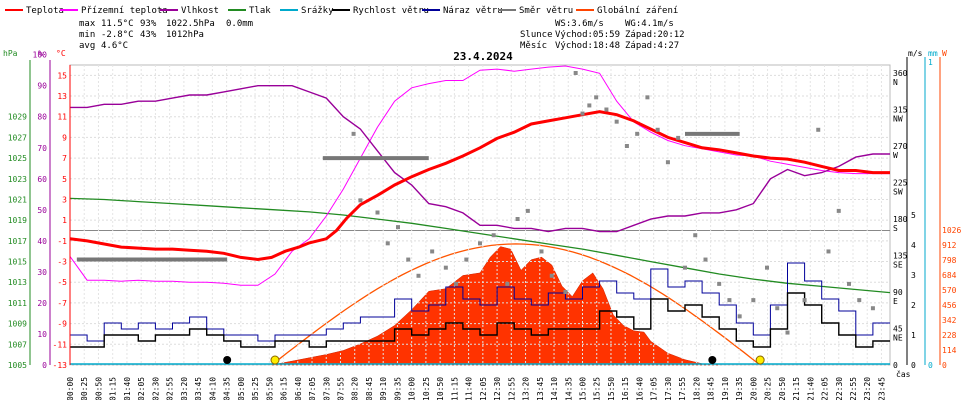  What do you see at coordinates (17, 158) in the screenshot?
I see `hpa-tick-label: 1025` at bounding box center [17, 158].